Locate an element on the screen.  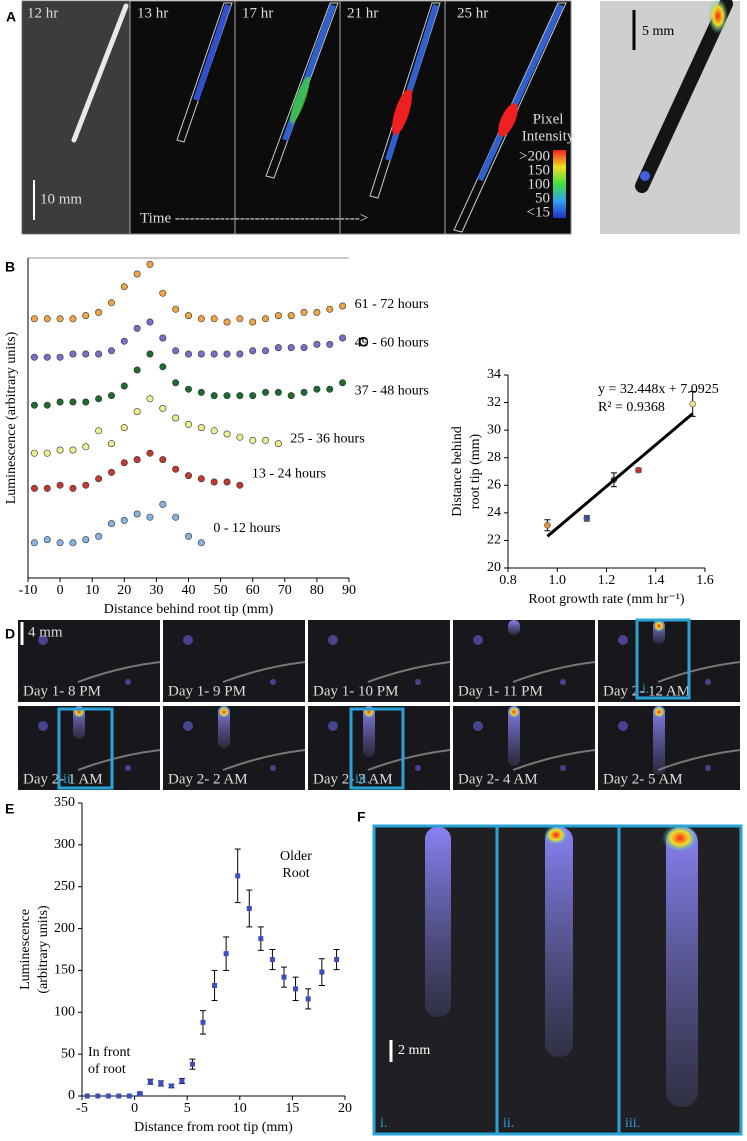
panel-d-overlay: 4 mm i. ii. iii. is located at coordinates (355, 704).